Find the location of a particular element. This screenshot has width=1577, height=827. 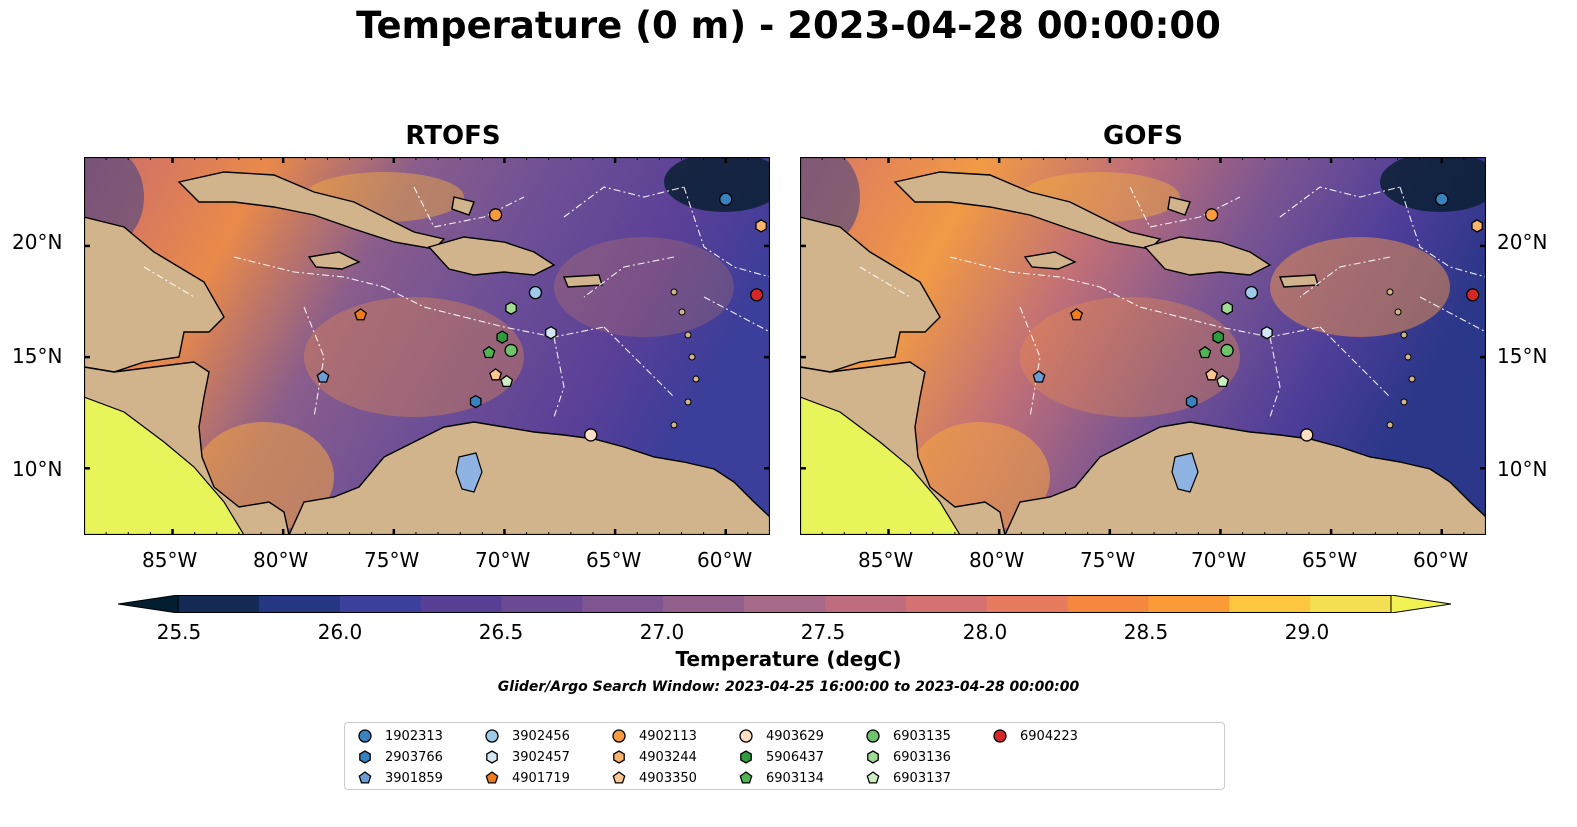

legend-label: 4901719 is located at coordinates (541, 778).